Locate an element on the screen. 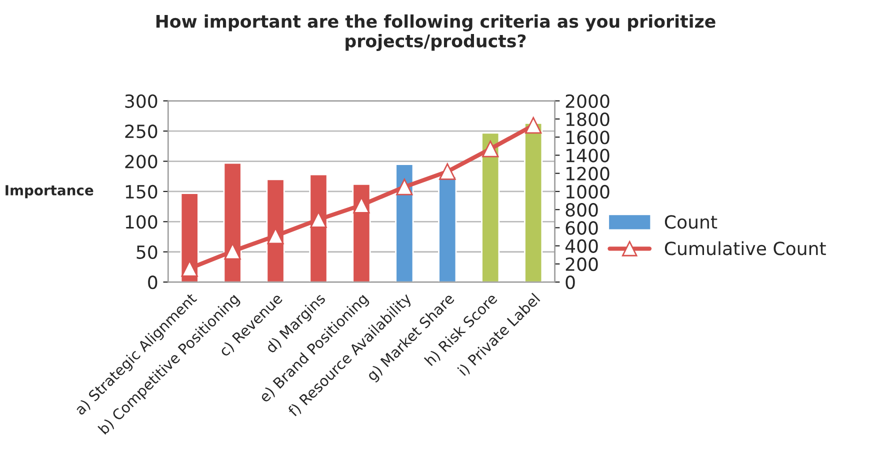 The height and width of the screenshot is (467, 871). y2-tick-label: 1800 is located at coordinates (588, 119).